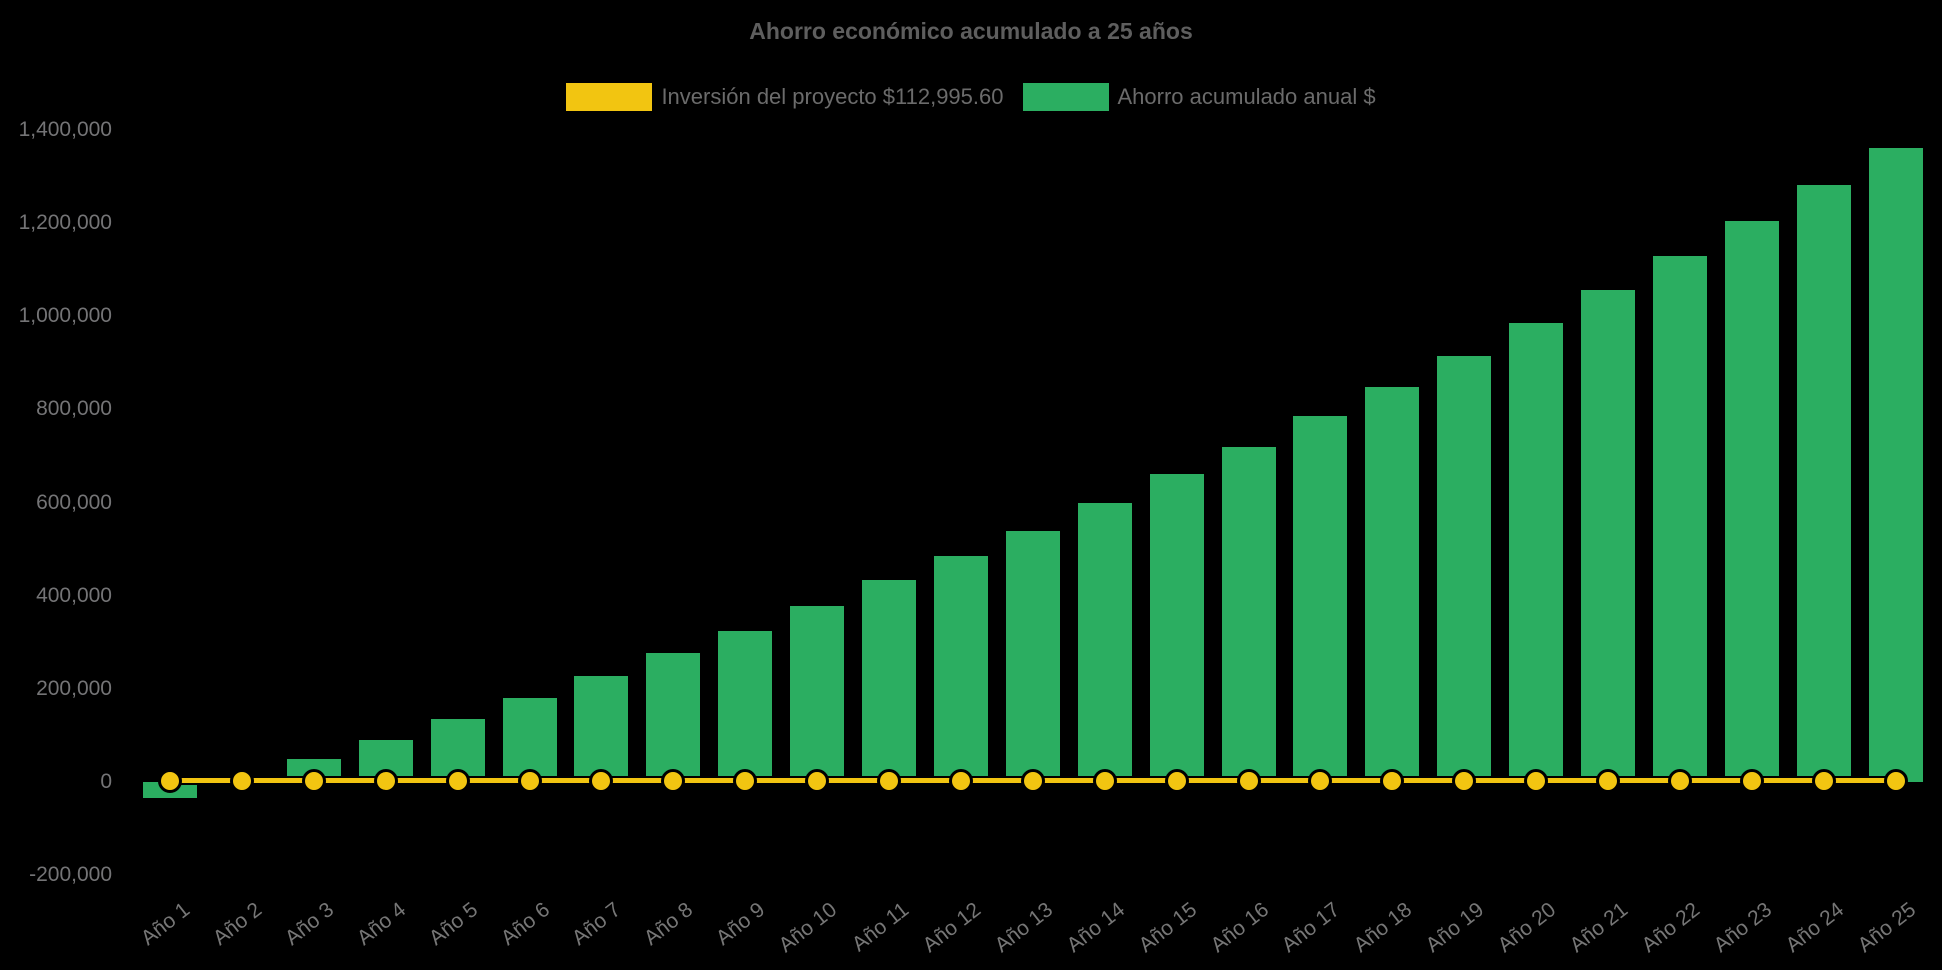 The width and height of the screenshot is (1942, 970). Describe the element at coordinates (1383, 928) in the screenshot. I see `x-axis-tick-label: Año 18` at that location.